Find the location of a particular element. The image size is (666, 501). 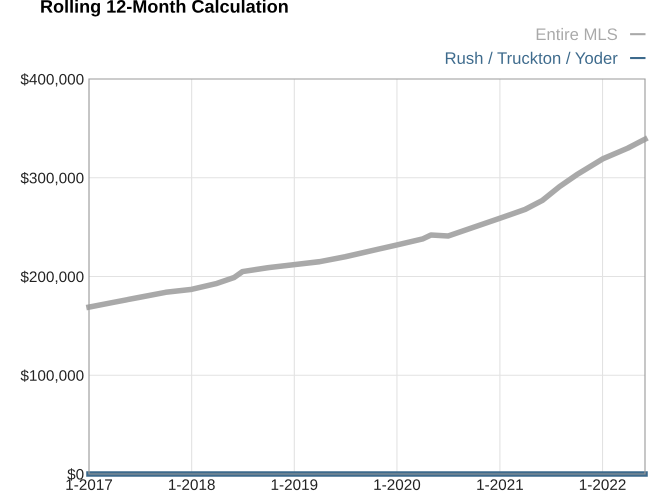

y-tick-label: $0 is located at coordinates (75, 474).